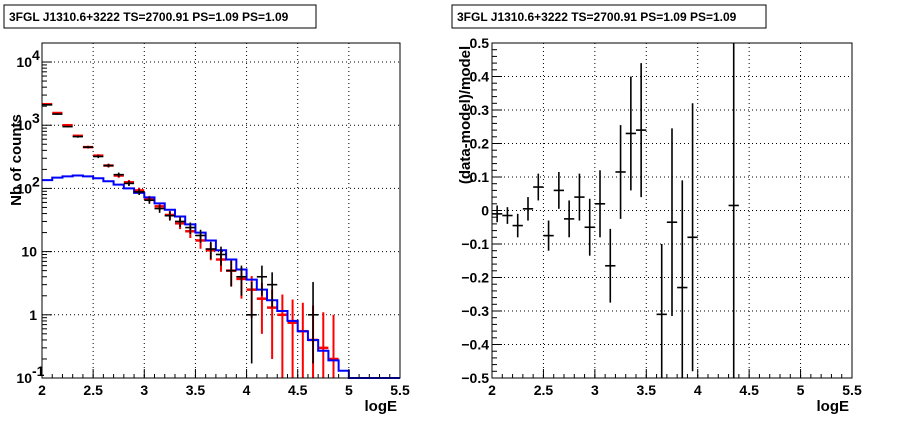 The image size is (898, 421). What do you see at coordinates (480, 77) in the screenshot?
I see `residual-y-tick-label: 0.4` at bounding box center [480, 77].